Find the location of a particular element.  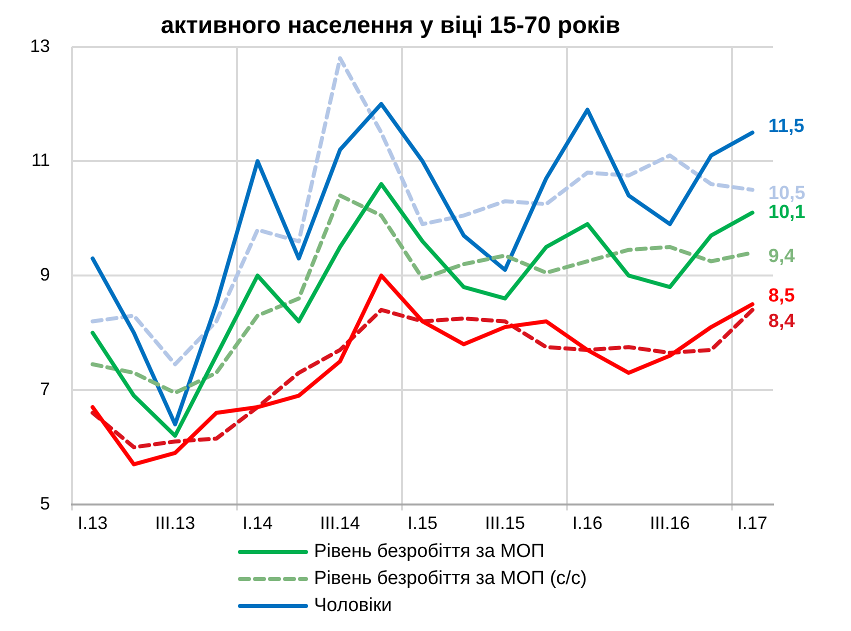

x-tick-label: III.13 is located at coordinates (175, 523).